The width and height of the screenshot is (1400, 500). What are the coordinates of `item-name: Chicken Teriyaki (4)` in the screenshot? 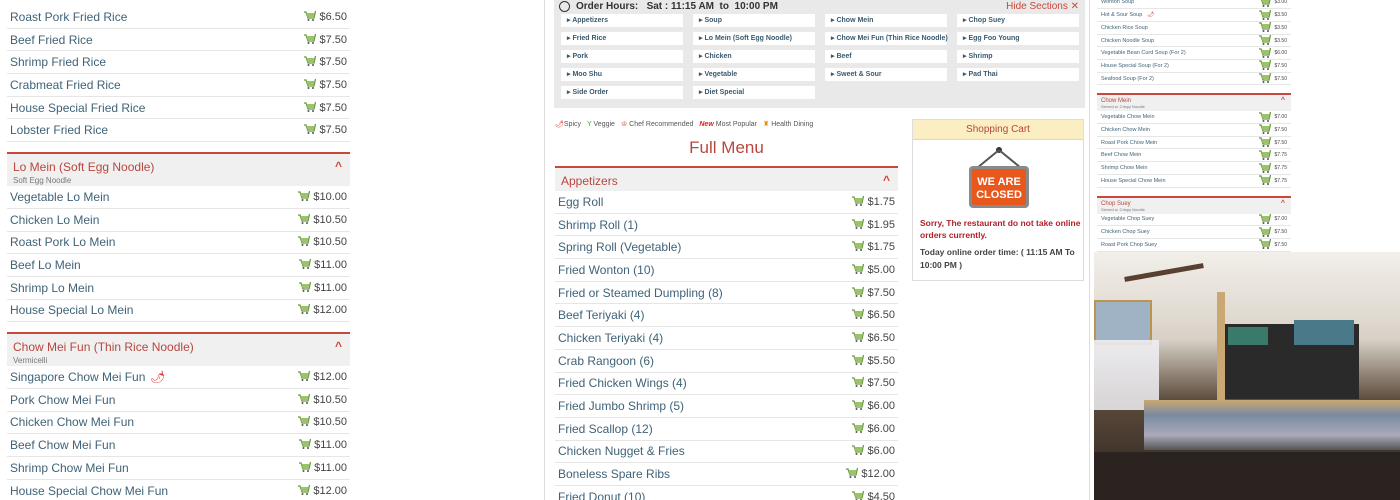 It's located at (610, 338).